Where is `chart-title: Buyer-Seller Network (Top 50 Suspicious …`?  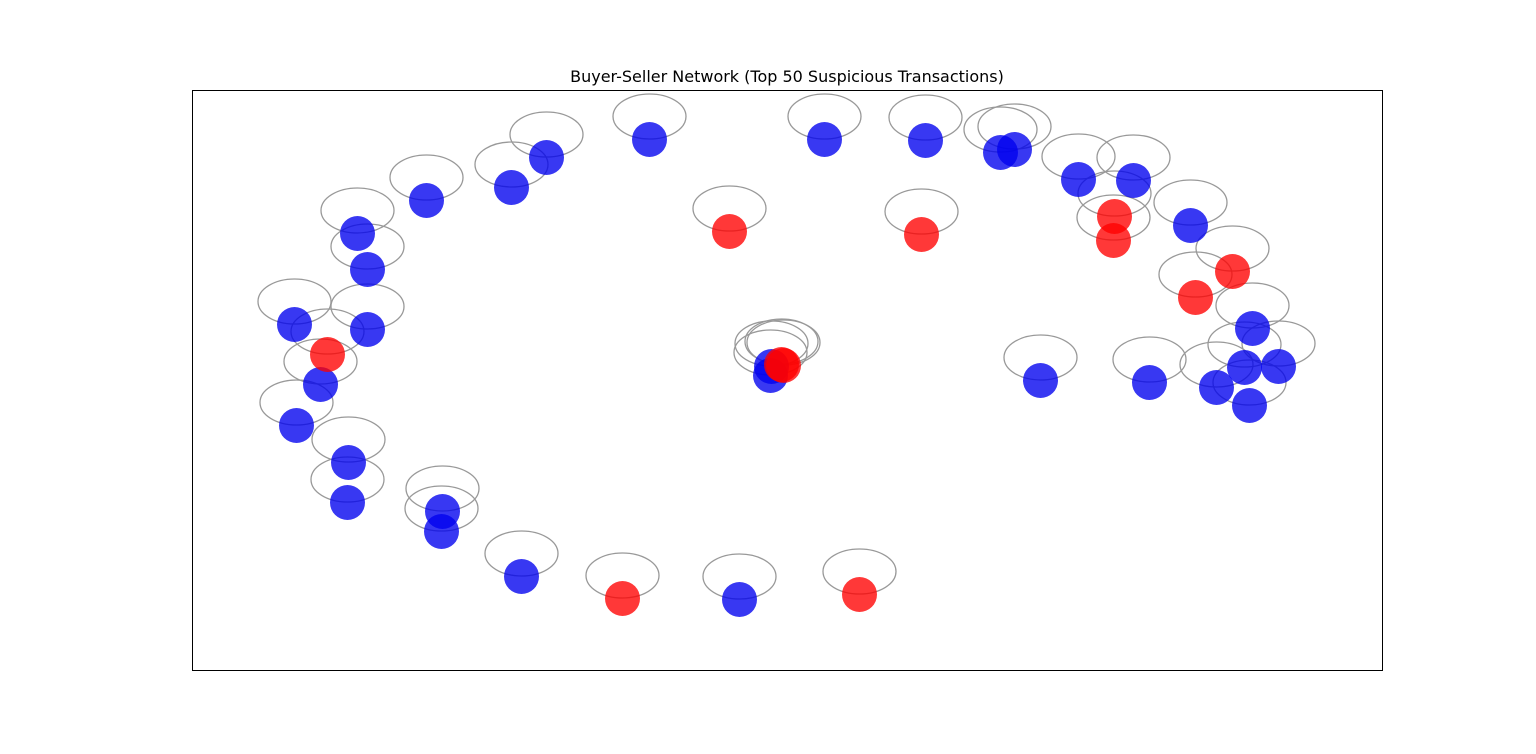
chart-title: Buyer-Seller Network (Top 50 Suspicious … is located at coordinates (787, 76).